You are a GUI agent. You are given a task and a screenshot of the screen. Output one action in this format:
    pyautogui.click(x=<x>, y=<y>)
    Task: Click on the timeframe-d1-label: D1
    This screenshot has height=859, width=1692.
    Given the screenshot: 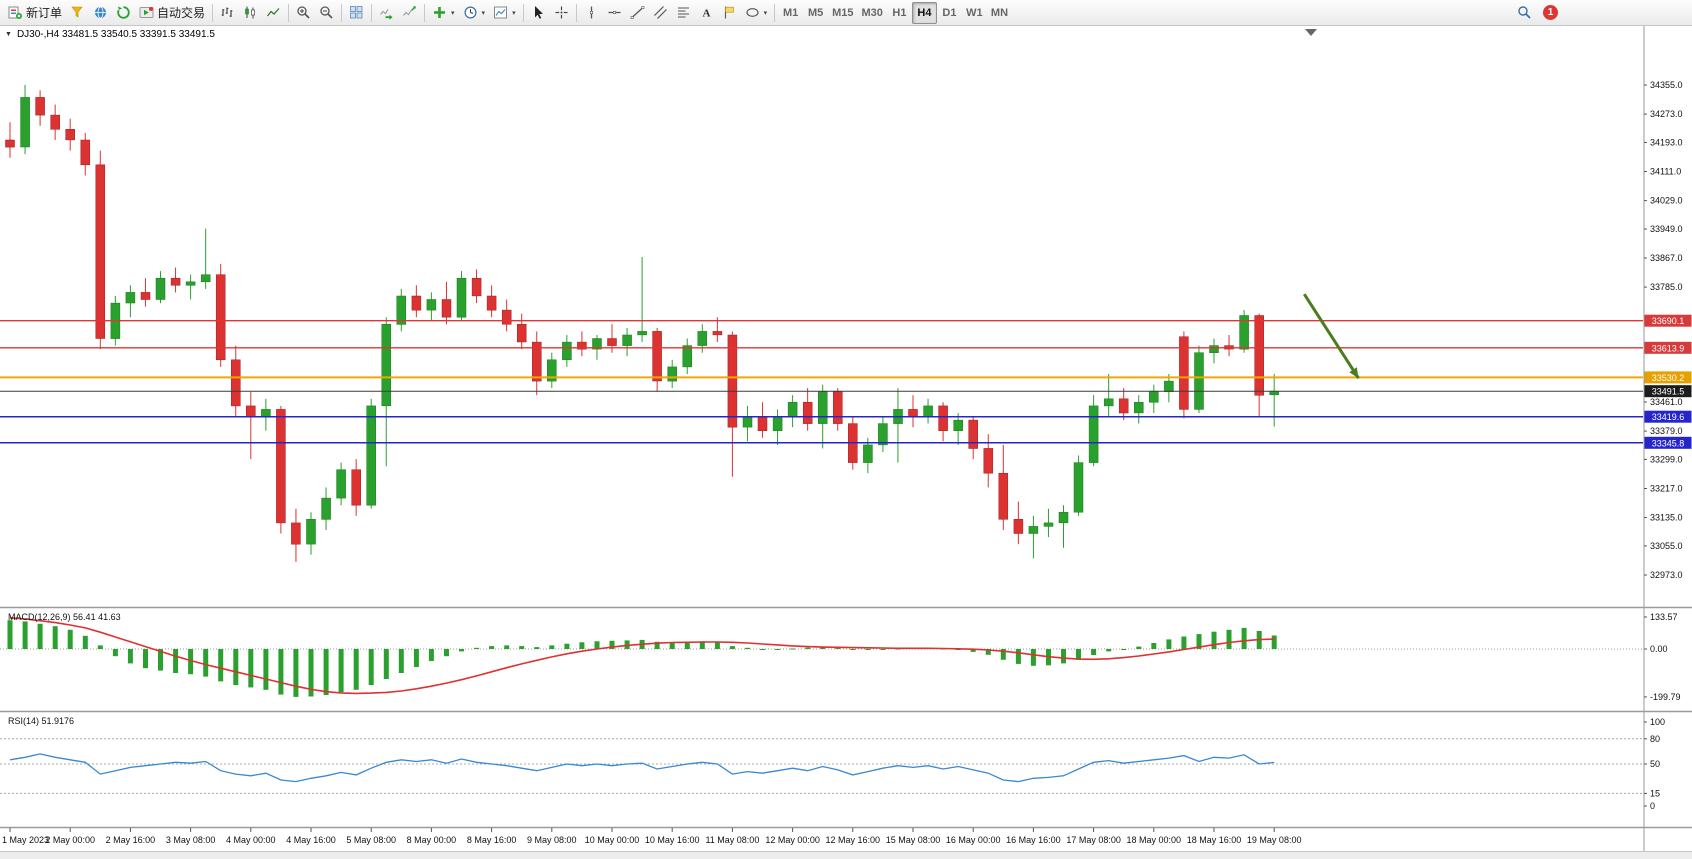 What is the action you would take?
    pyautogui.click(x=949, y=12)
    